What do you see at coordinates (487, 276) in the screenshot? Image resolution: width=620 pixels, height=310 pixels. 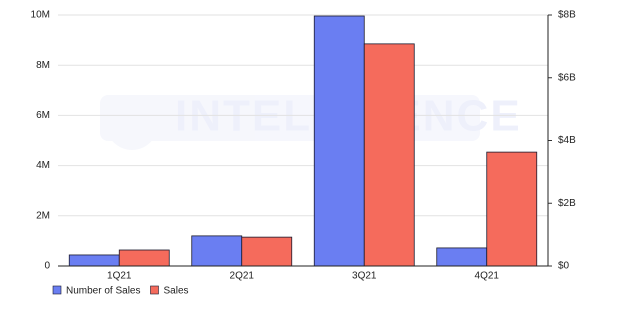 I see `x-tick-label: 4Q21` at bounding box center [487, 276].